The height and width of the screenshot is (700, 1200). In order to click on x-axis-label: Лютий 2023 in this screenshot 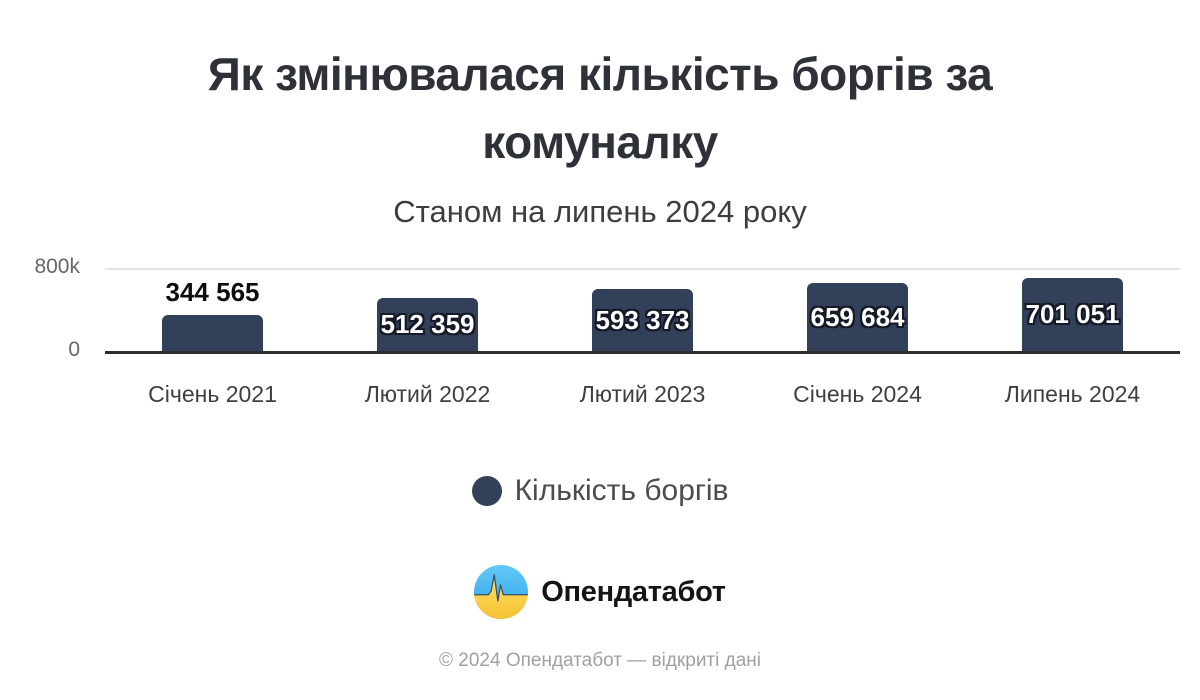, I will do `click(642, 394)`.